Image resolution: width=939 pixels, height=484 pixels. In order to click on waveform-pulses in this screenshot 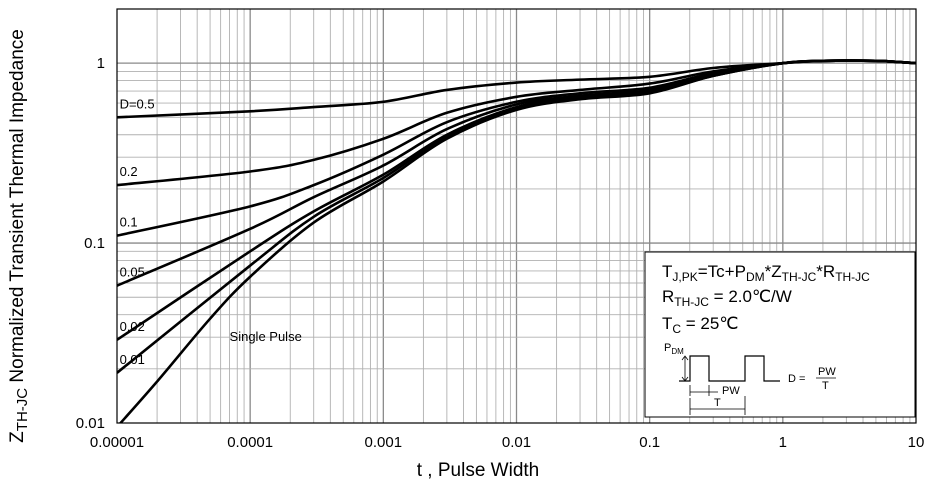, I will do `click(729, 368)`.